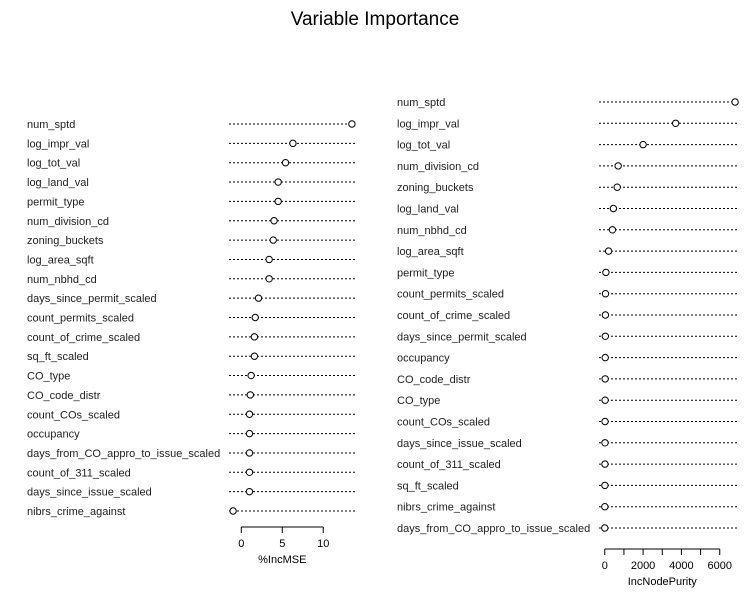 The height and width of the screenshot is (604, 752). What do you see at coordinates (435, 188) in the screenshot?
I see `inc-node-purity-label: zoning_buckets` at bounding box center [435, 188].